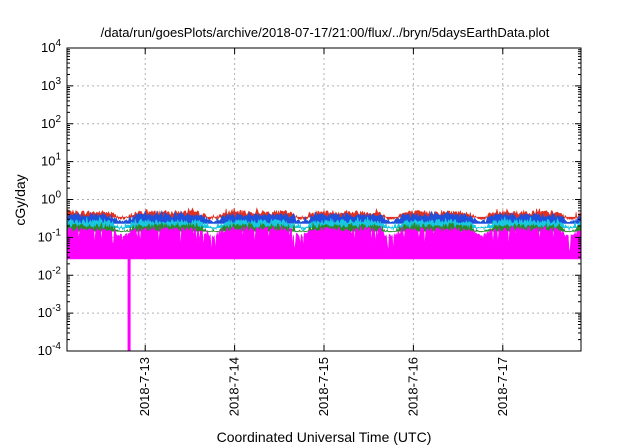 The width and height of the screenshot is (640, 448). Describe the element at coordinates (51, 160) in the screenshot. I see `y-tick-label: 10¹` at that location.